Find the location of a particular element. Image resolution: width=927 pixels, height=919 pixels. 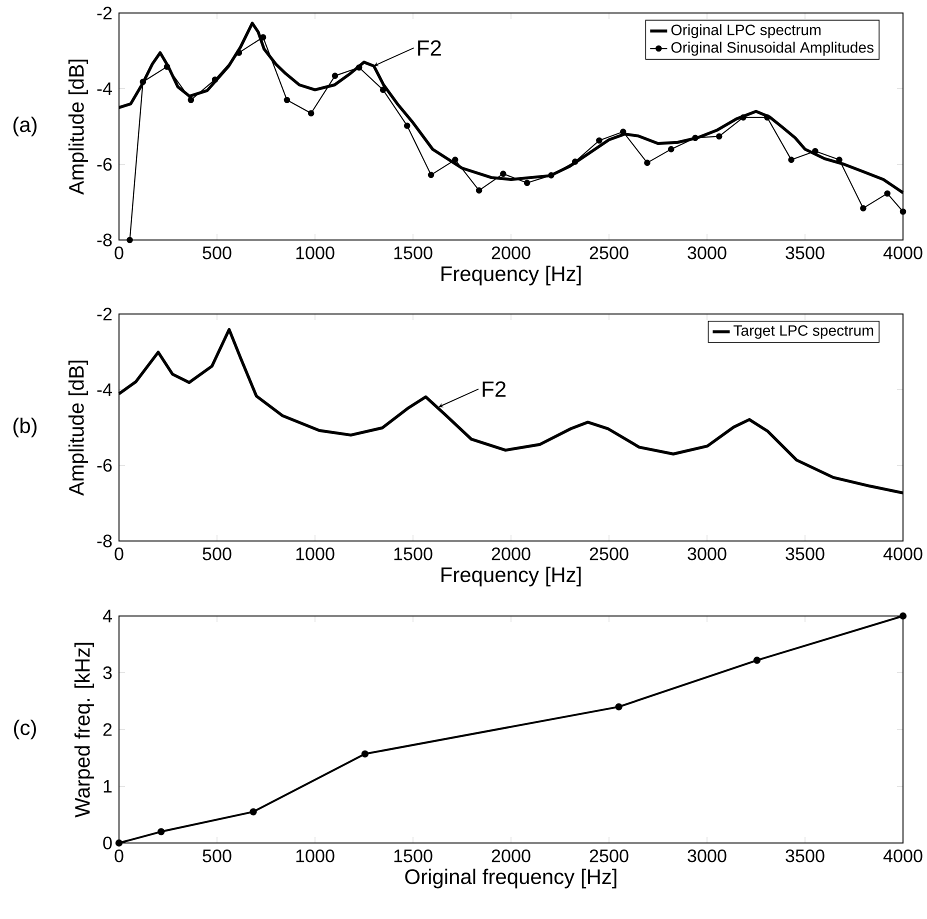

text: (a) is located at coordinates (25, 126).